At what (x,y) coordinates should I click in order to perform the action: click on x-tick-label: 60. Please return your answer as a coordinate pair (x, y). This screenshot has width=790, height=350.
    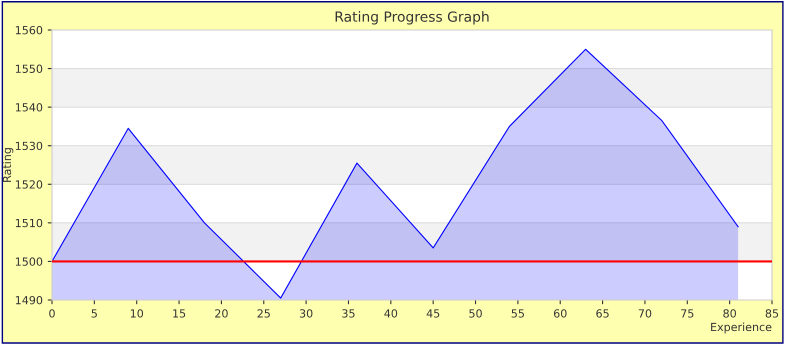
    Looking at the image, I should click on (560, 313).